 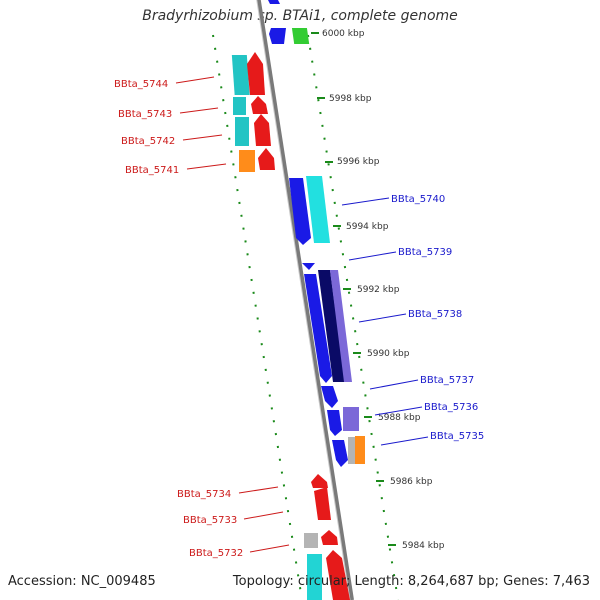 What do you see at coordinates (353, 289) in the screenshot?
I see `kbp-tick-marks` at bounding box center [353, 289].